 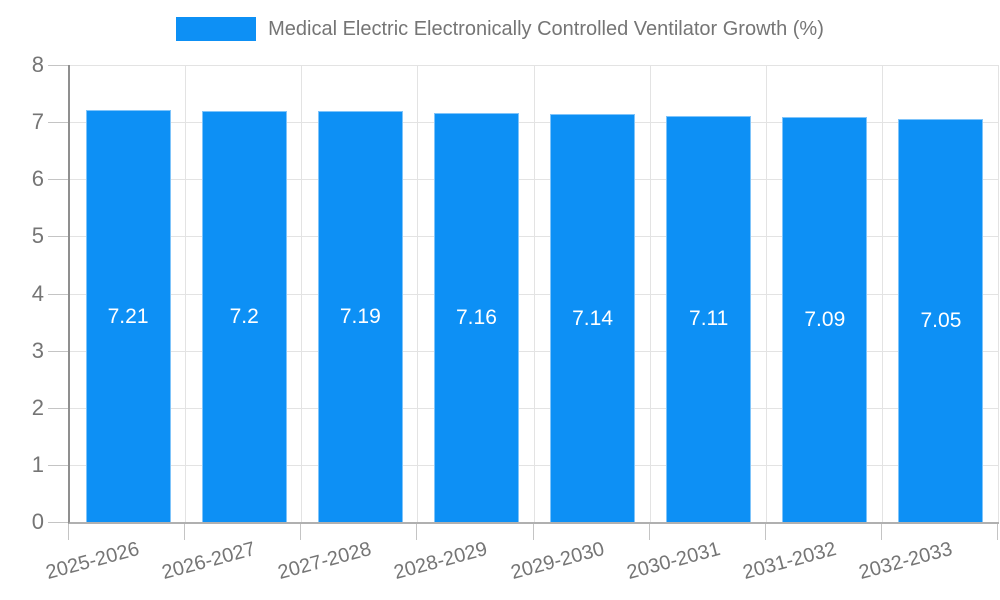 I want to click on bar: 7.21, so click(x=128, y=316).